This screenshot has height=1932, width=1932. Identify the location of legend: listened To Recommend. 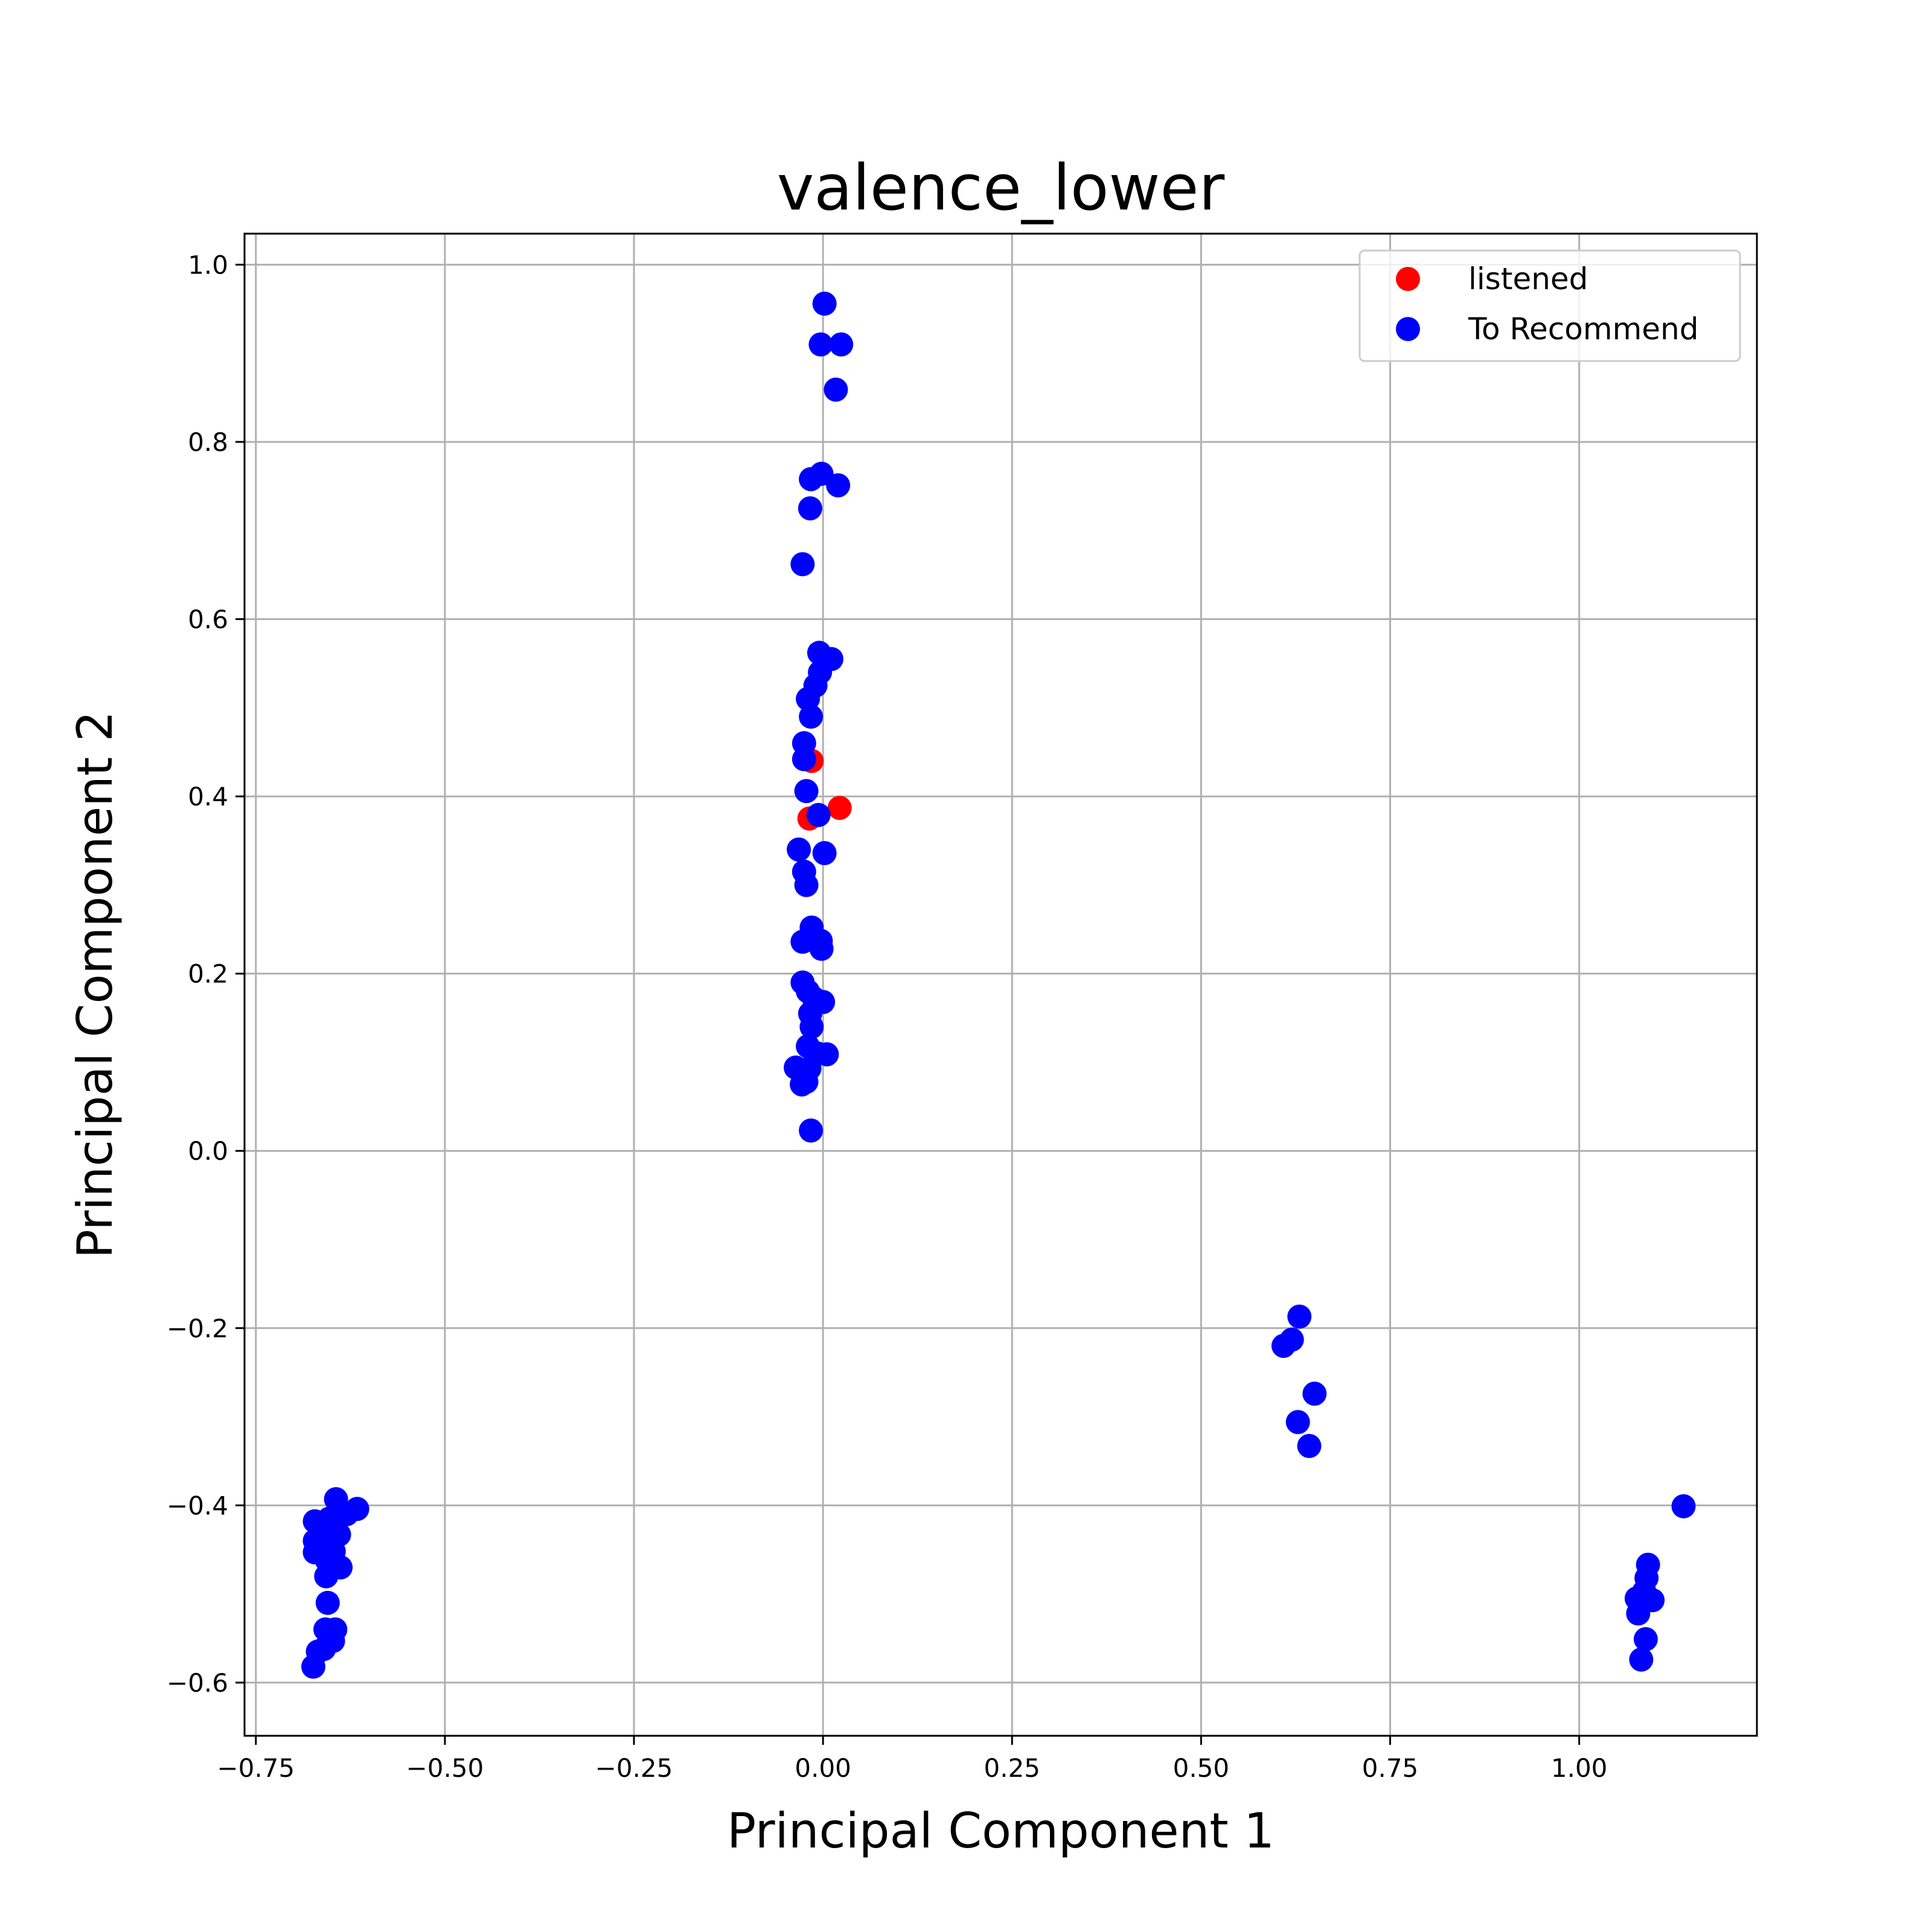
(1550, 306).